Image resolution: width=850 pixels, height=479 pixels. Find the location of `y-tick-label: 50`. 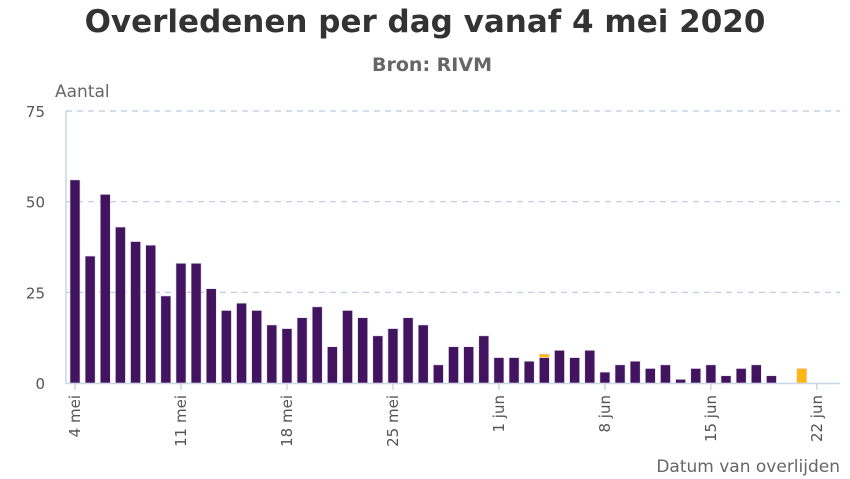

y-tick-label: 50 is located at coordinates (35, 203).